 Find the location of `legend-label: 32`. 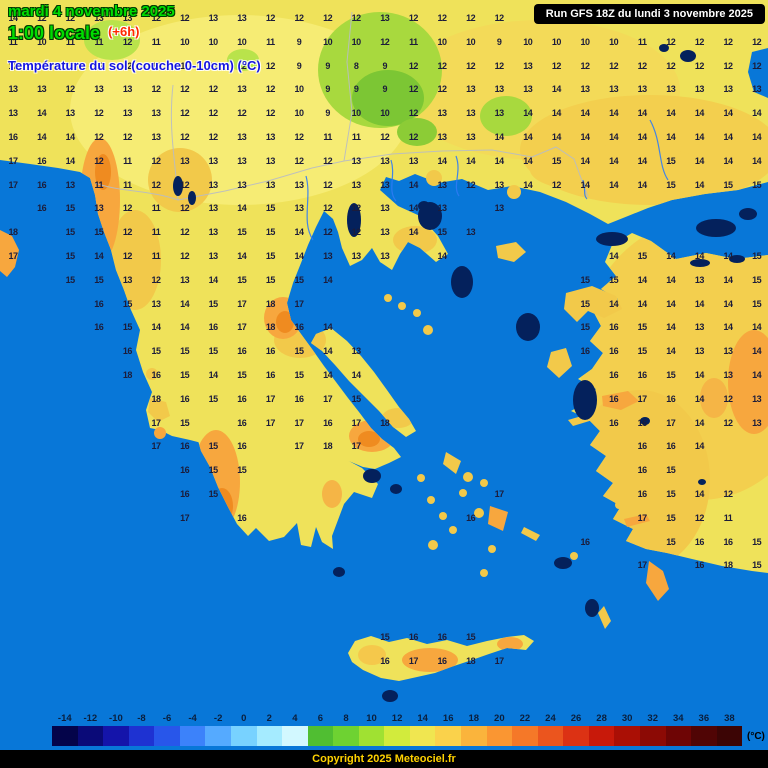

legend-label: 32 is located at coordinates (652, 718).